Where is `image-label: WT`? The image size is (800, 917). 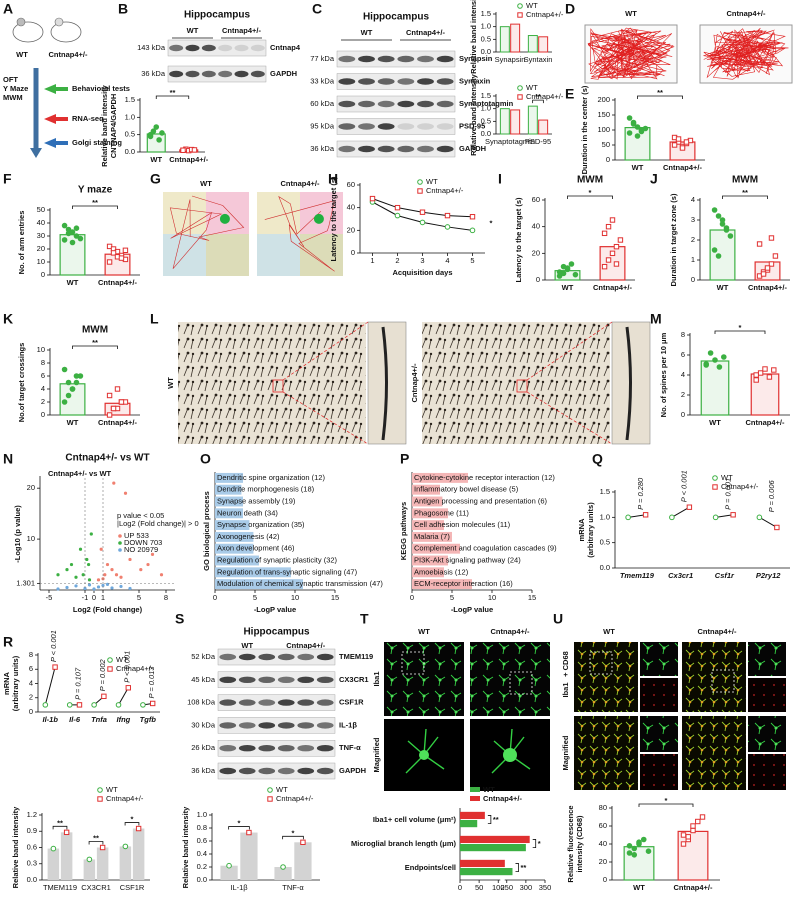
image-label: WT is located at coordinates (206, 183).